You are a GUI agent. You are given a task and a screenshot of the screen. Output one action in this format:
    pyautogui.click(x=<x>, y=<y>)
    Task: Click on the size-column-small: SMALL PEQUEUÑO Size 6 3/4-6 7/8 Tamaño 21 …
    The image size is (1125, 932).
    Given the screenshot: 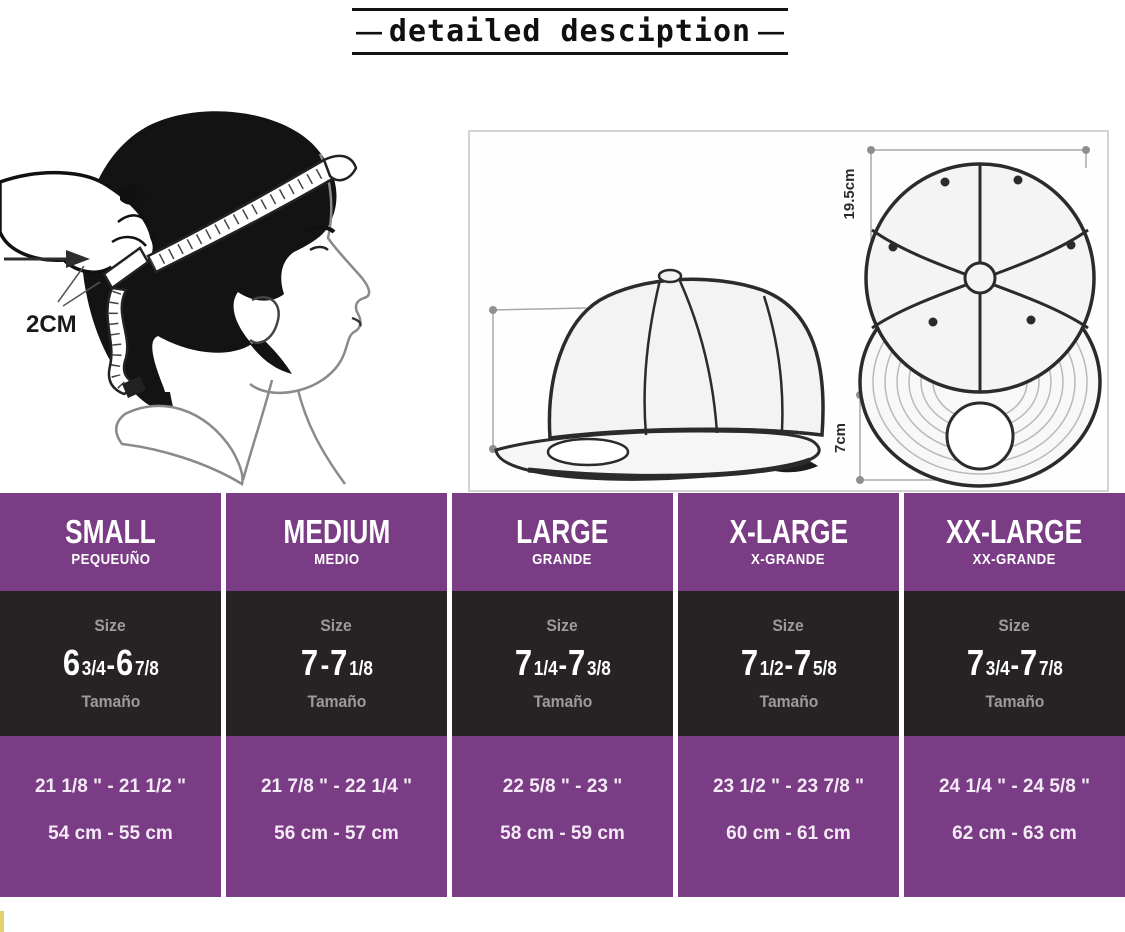 What is the action you would take?
    pyautogui.click(x=110, y=695)
    